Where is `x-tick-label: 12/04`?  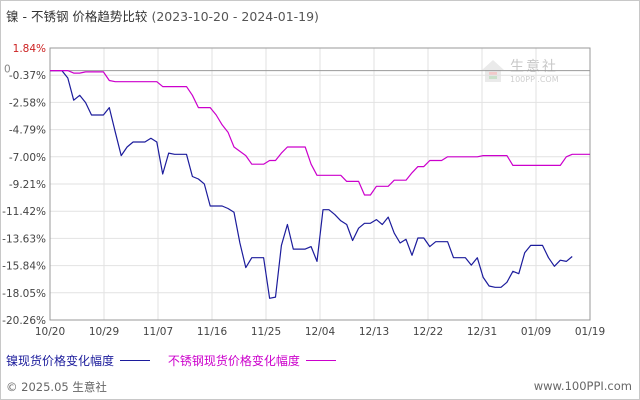
x-tick-label: 12/04 is located at coordinates (320, 332).